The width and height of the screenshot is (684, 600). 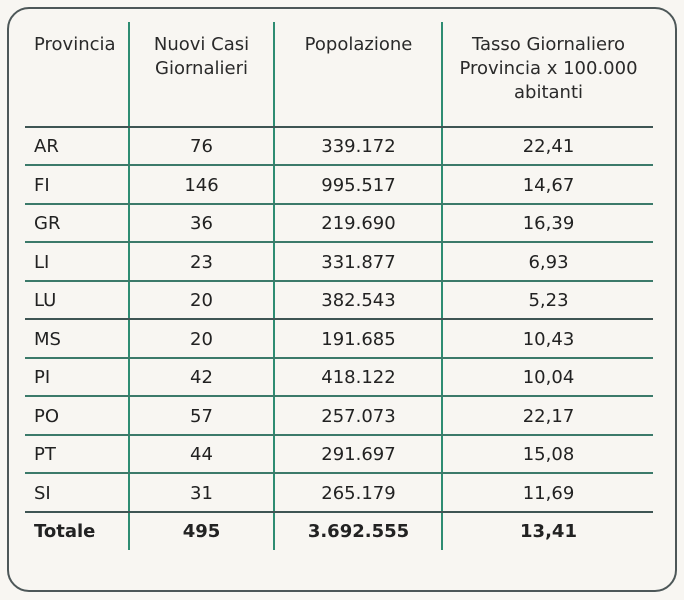 What do you see at coordinates (42, 377) in the screenshot?
I see `cell-provincia: PI` at bounding box center [42, 377].